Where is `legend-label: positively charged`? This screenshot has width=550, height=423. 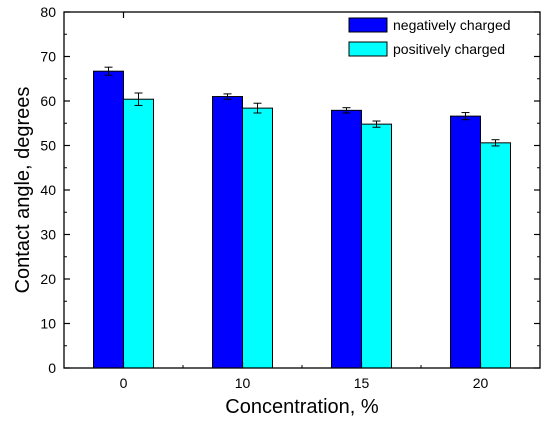 legend-label: positively charged is located at coordinates (449, 49).